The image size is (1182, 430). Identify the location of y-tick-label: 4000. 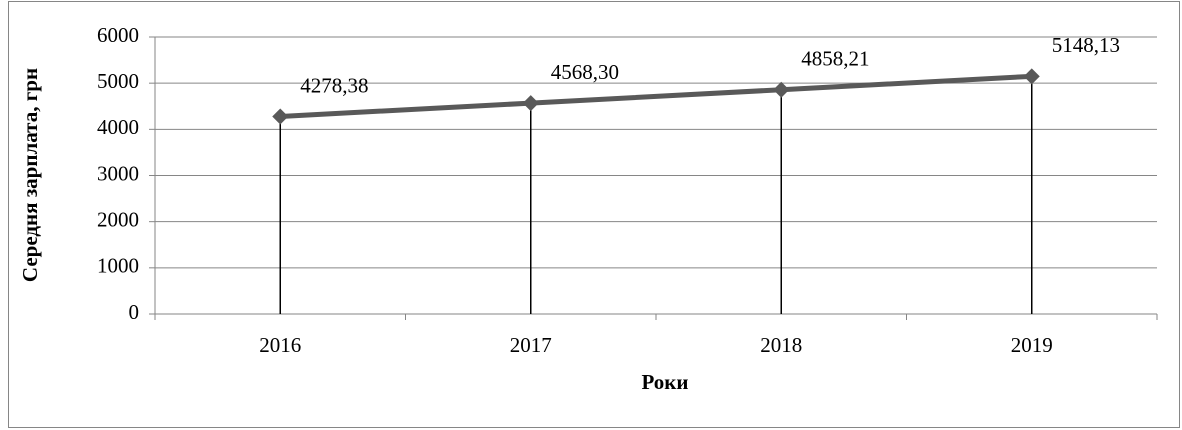
(118, 127).